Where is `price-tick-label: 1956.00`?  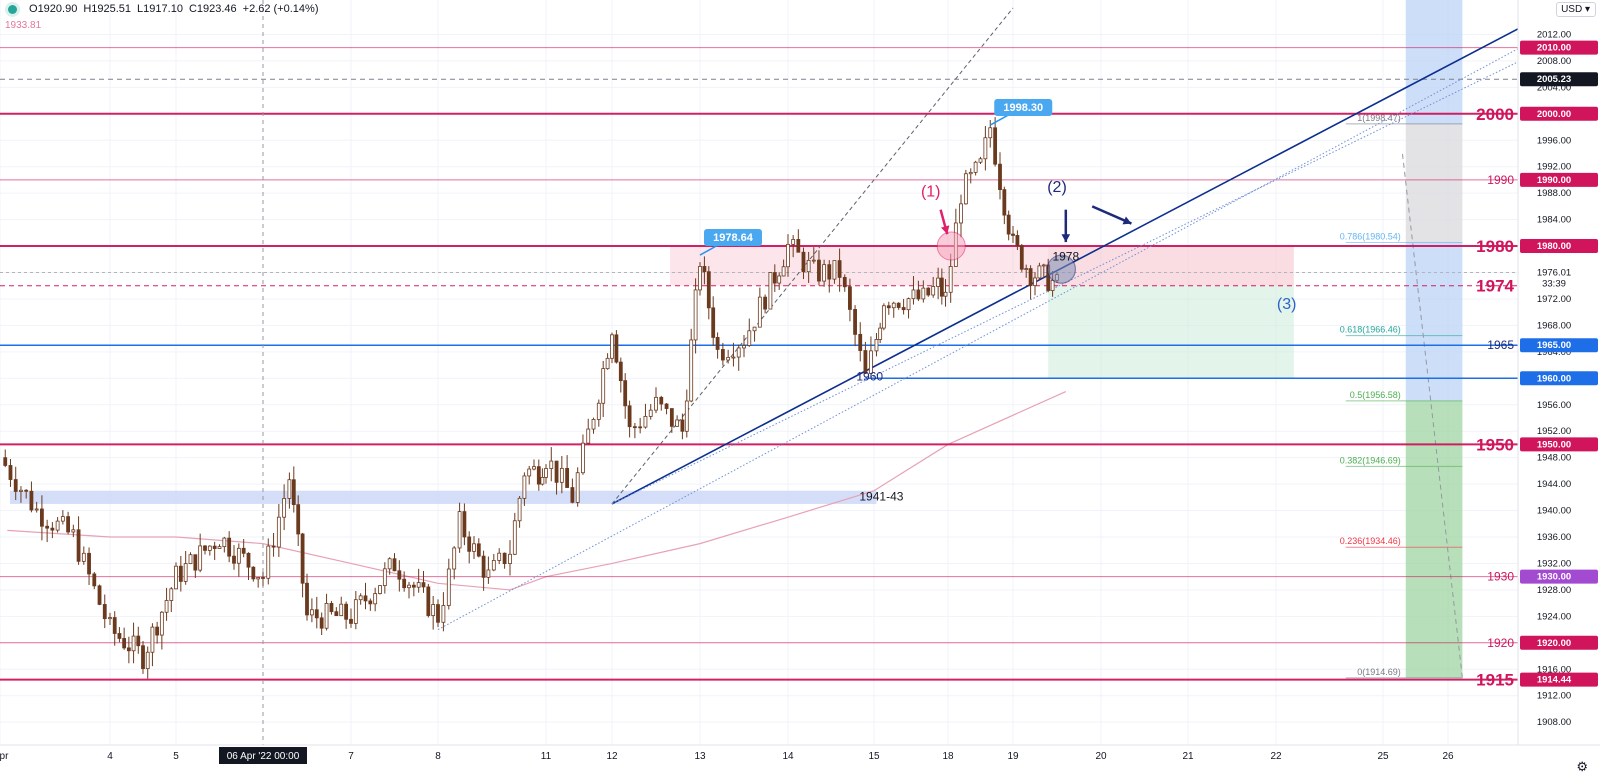 price-tick-label: 1956.00 is located at coordinates (1554, 405).